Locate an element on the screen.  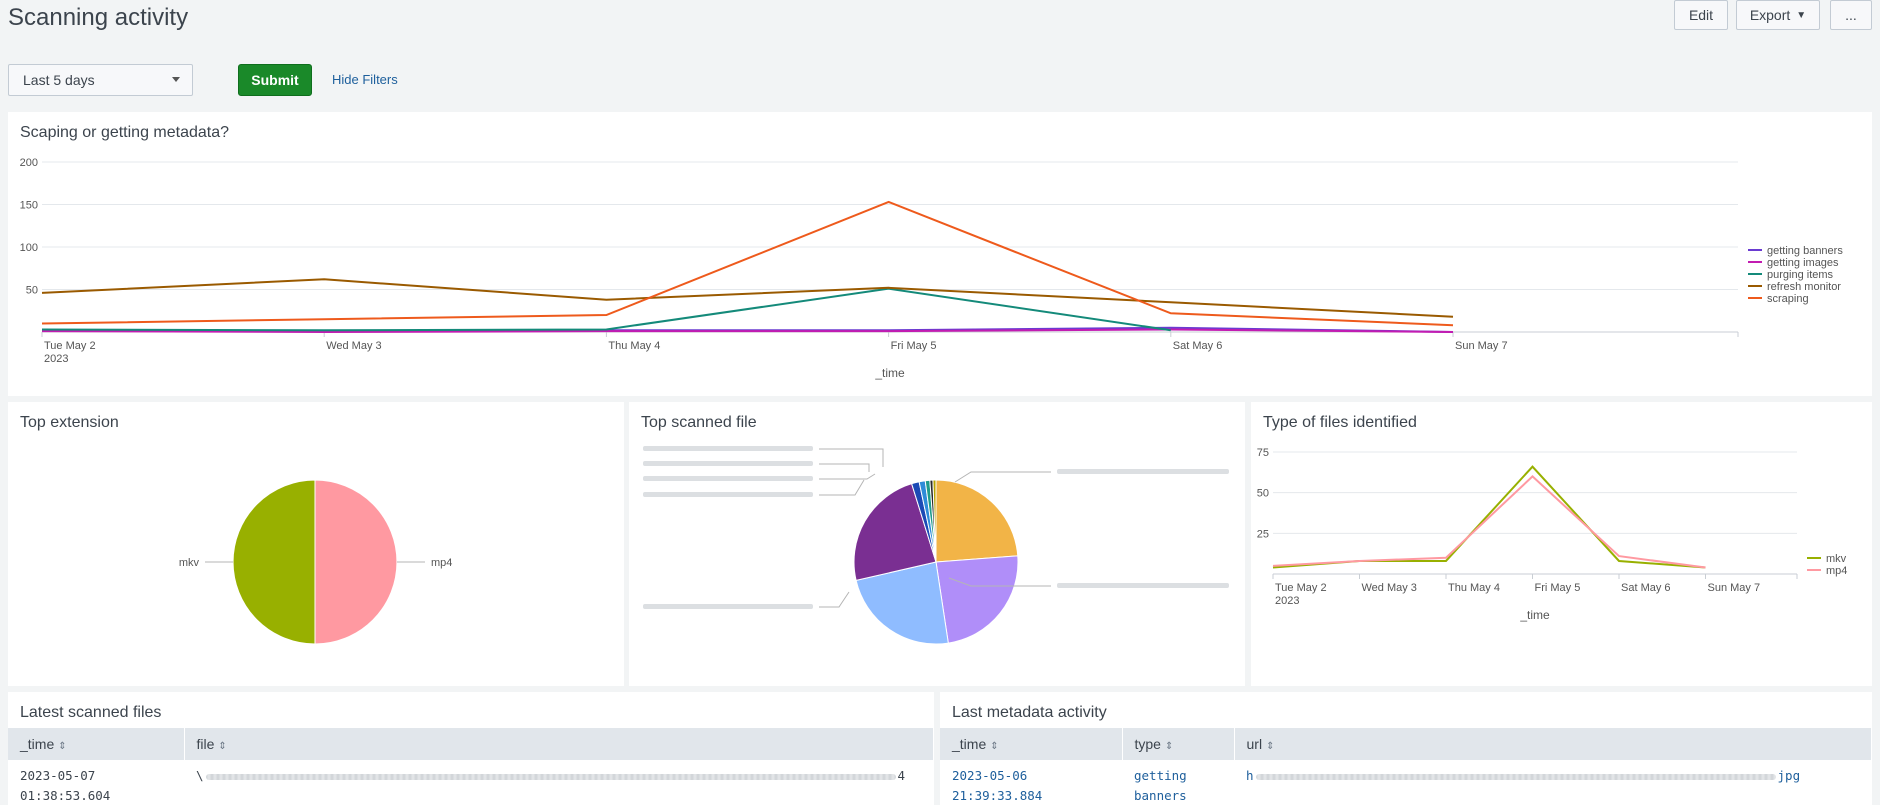
panel-title: Last metadata activity is located at coordinates (1029, 712).